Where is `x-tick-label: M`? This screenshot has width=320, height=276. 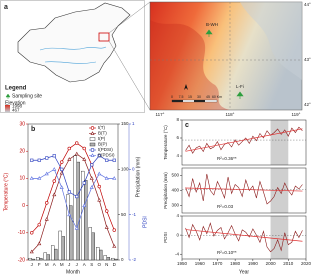
x-tick-label: M is located at coordinates (47, 264).